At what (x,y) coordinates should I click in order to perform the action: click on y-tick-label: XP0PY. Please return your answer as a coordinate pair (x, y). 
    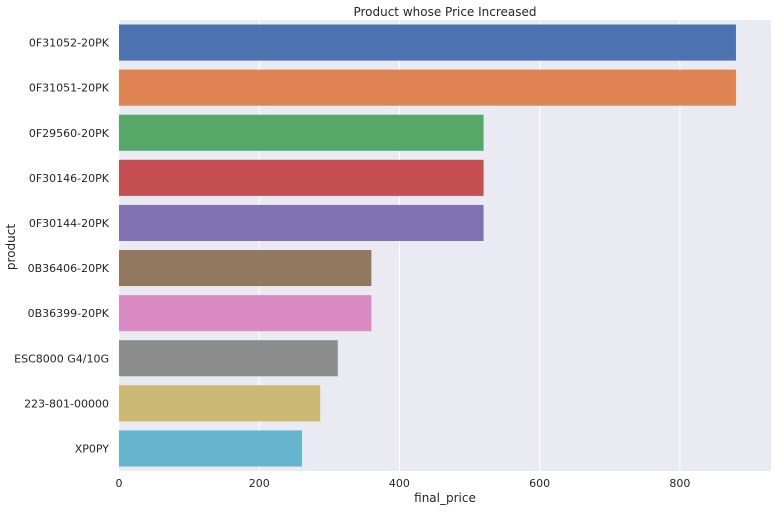
    Looking at the image, I should click on (92, 448).